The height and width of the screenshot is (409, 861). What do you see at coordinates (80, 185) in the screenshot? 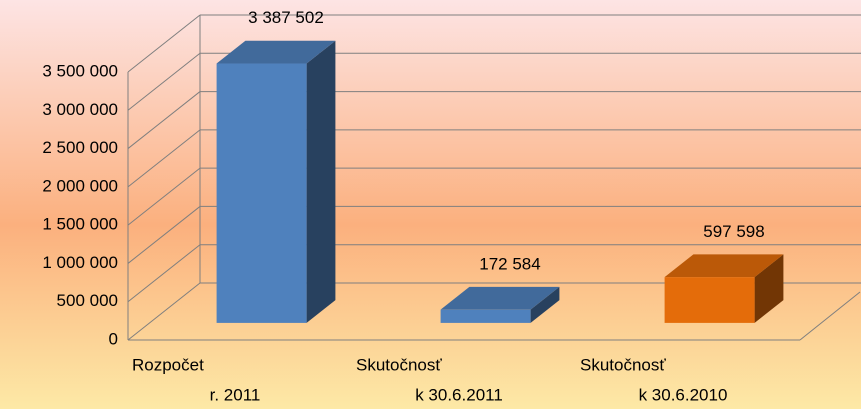
I see `y-tick-label: 2 000 000` at bounding box center [80, 185].